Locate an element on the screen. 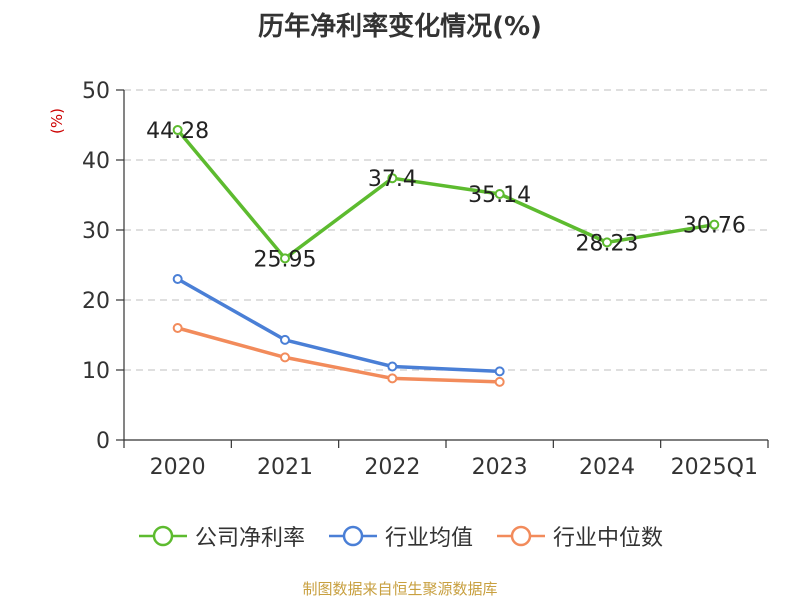  data-label: 37.4 is located at coordinates (392, 179).